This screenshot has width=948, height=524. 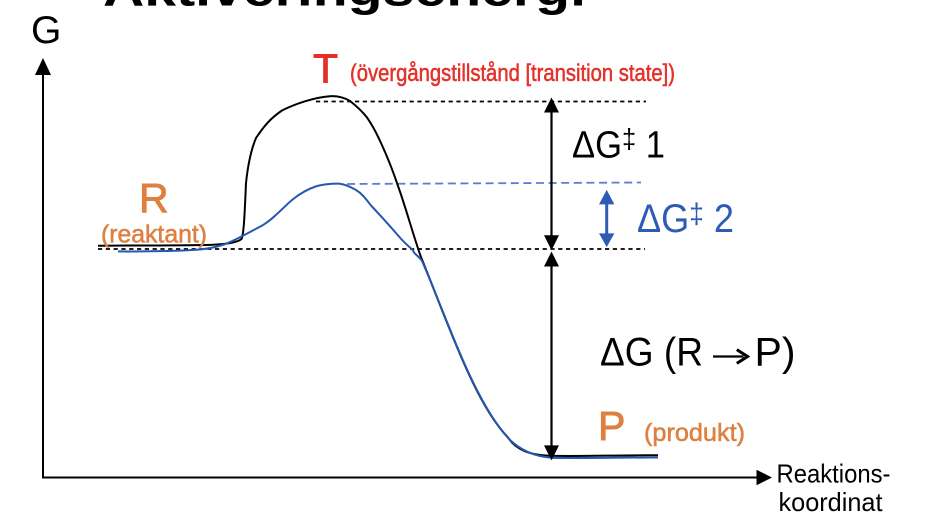 I want to click on svg-text: ΔG‡ 2, so click(x=685, y=219).